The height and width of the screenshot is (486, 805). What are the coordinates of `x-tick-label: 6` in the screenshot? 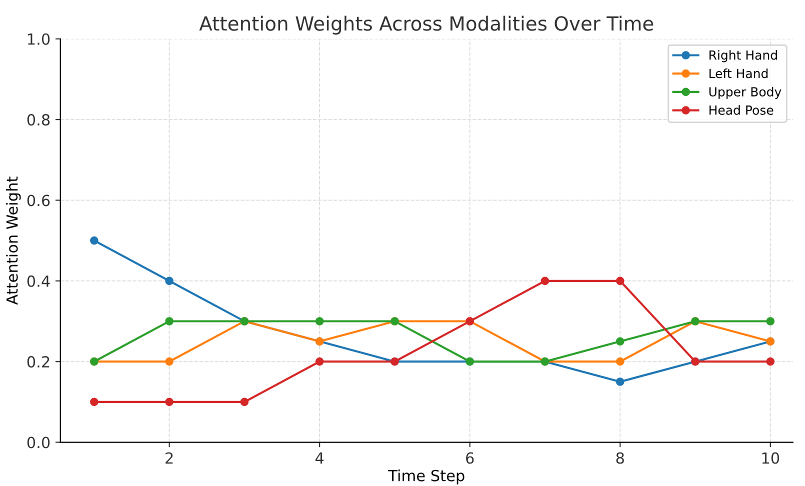 It's located at (470, 458).